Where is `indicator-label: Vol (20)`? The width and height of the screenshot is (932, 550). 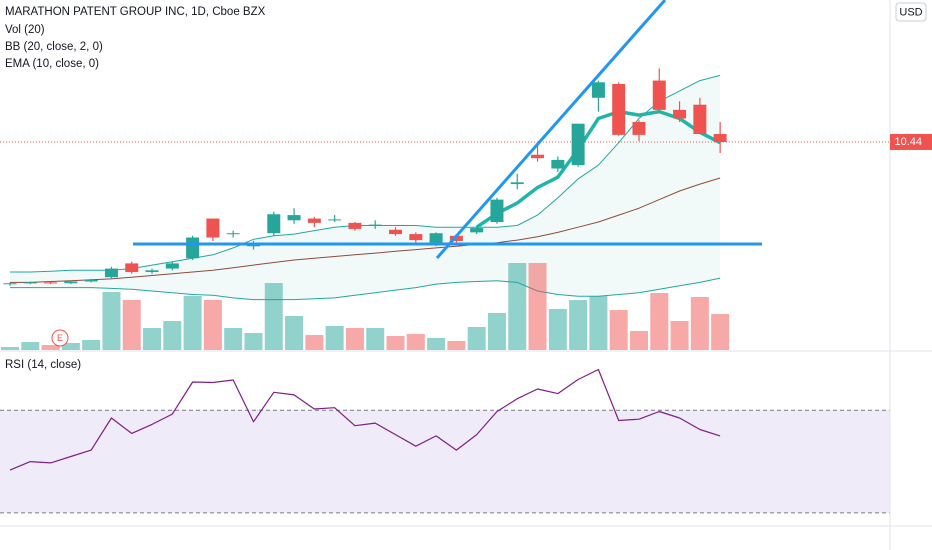
indicator-label: Vol (20) is located at coordinates (25, 30).